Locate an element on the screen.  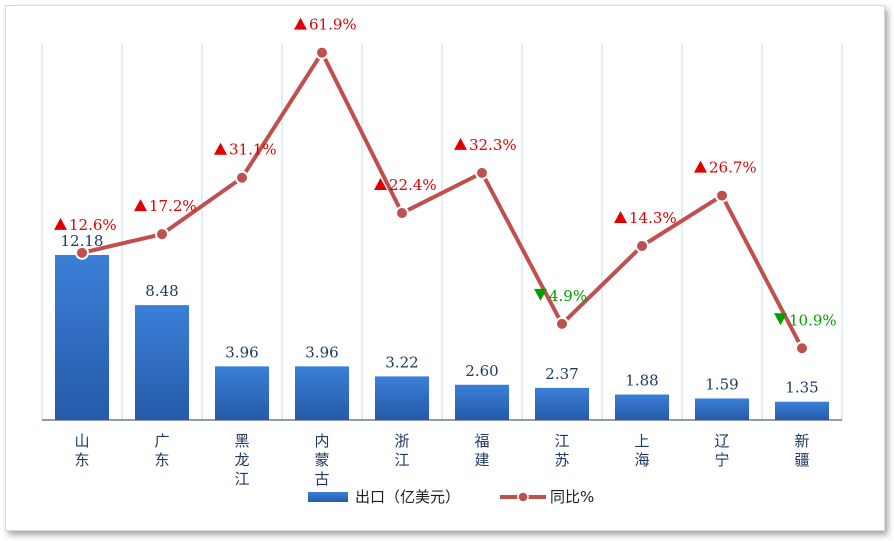
category-label: 新 is located at coordinates (801, 441).